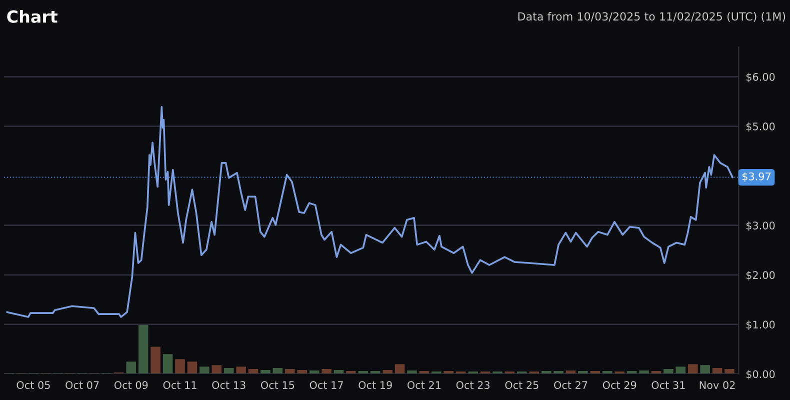  What do you see at coordinates (717, 385) in the screenshot?
I see `x-tick-label: Nov 02` at bounding box center [717, 385].